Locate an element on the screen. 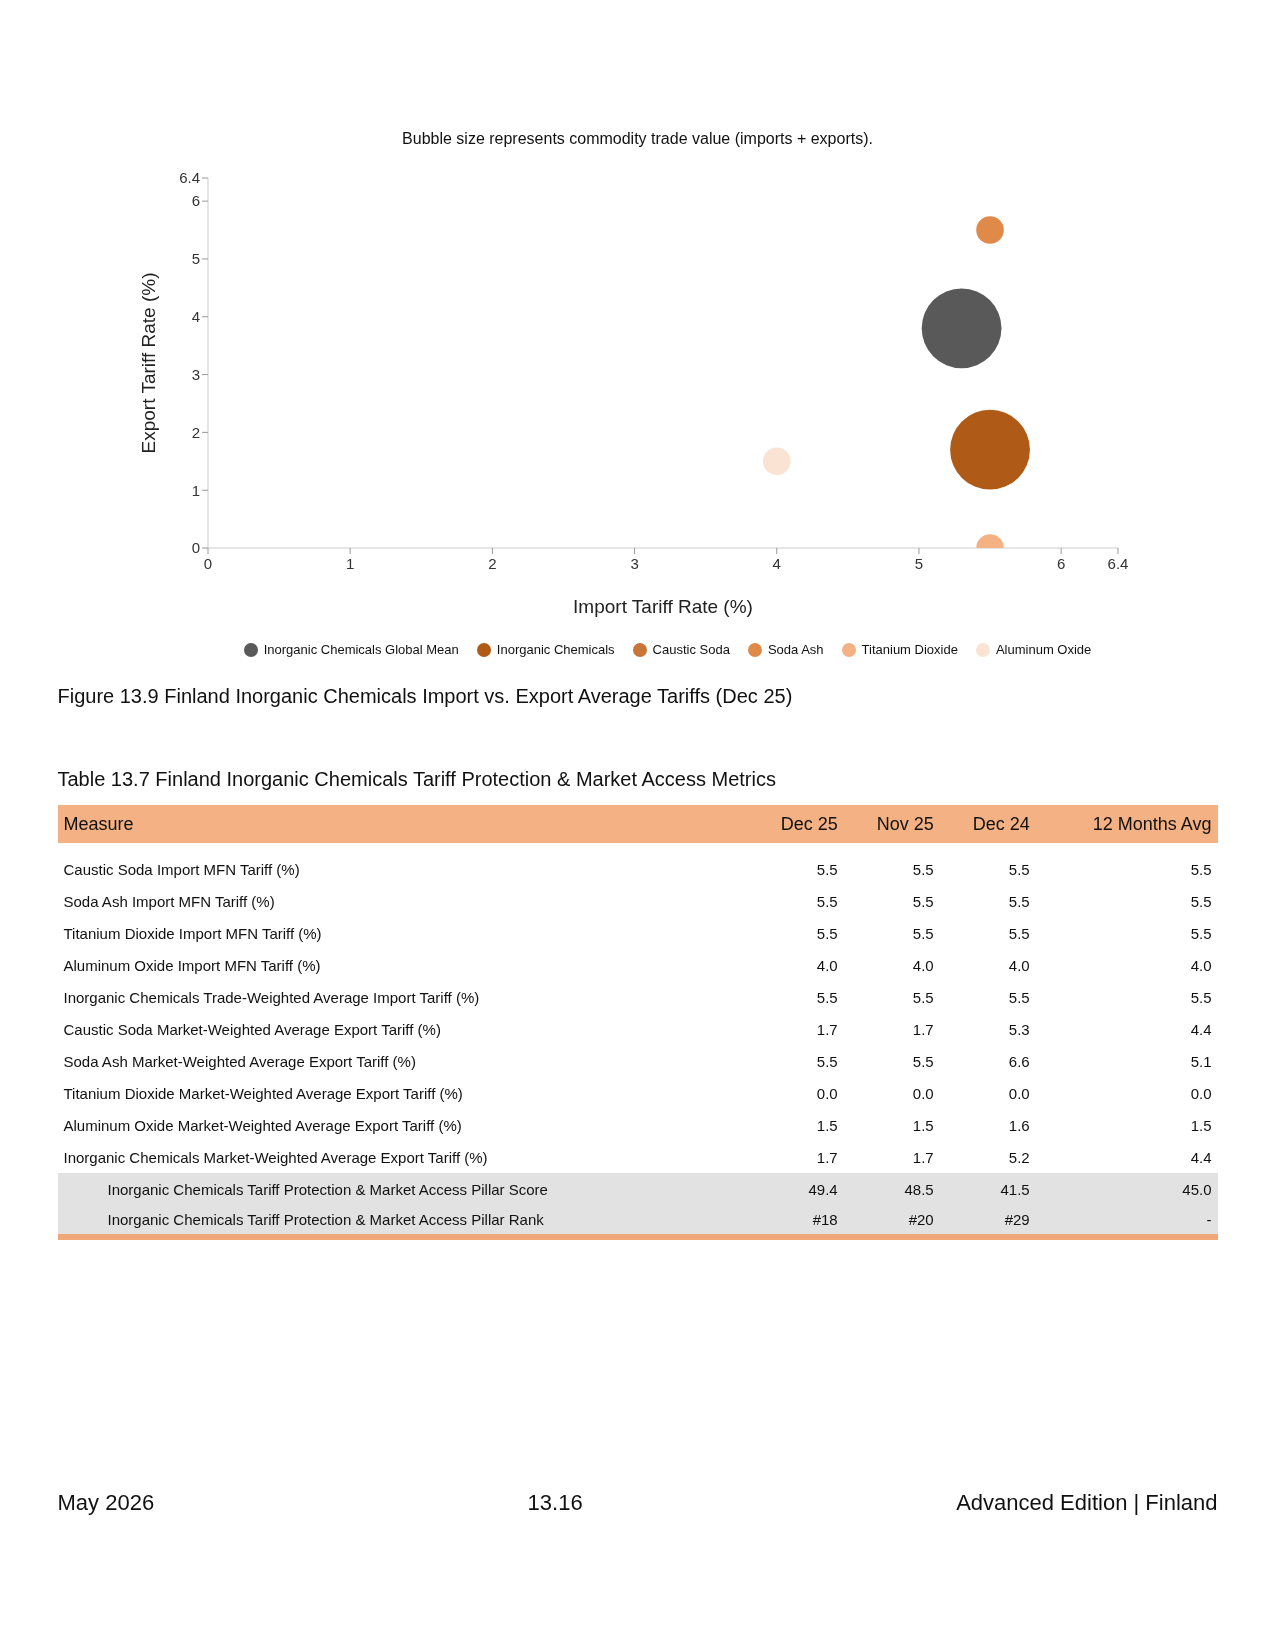 Image resolution: width=1275 pixels, height=1650 pixels. y-tick-label: 4 is located at coordinates (195, 317).